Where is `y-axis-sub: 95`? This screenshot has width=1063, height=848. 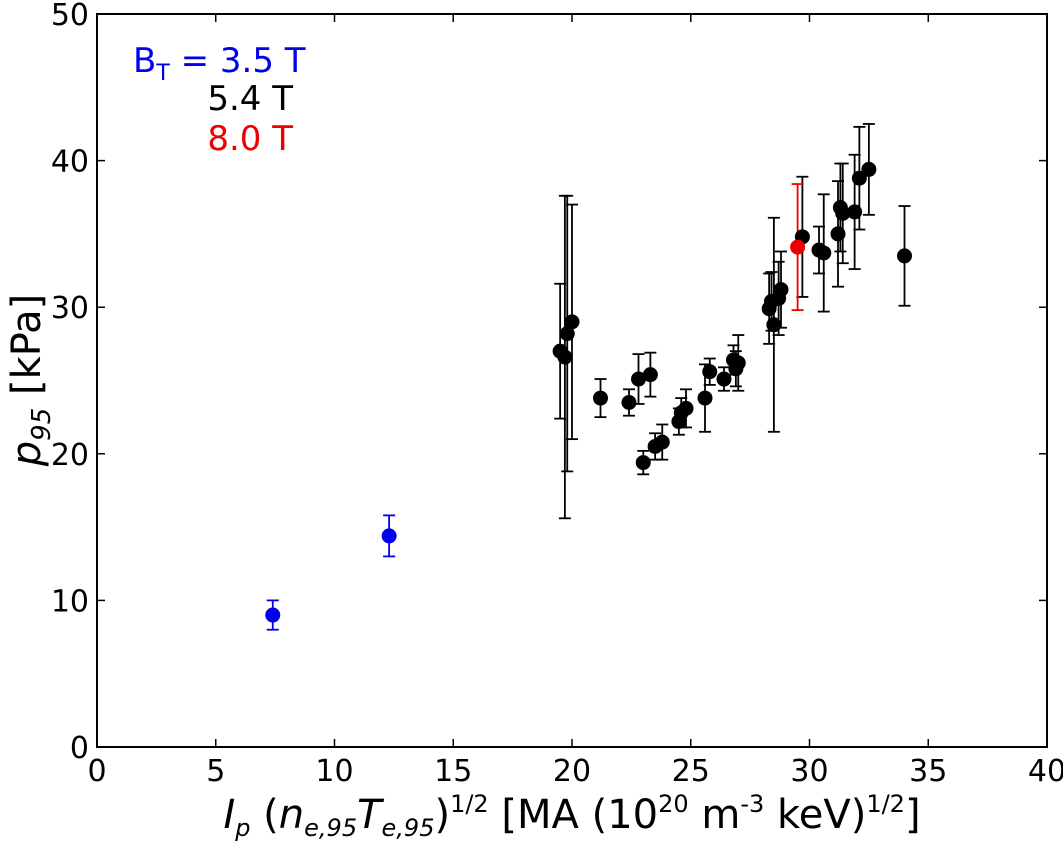 y-axis-sub: 95 is located at coordinates (42, 424).